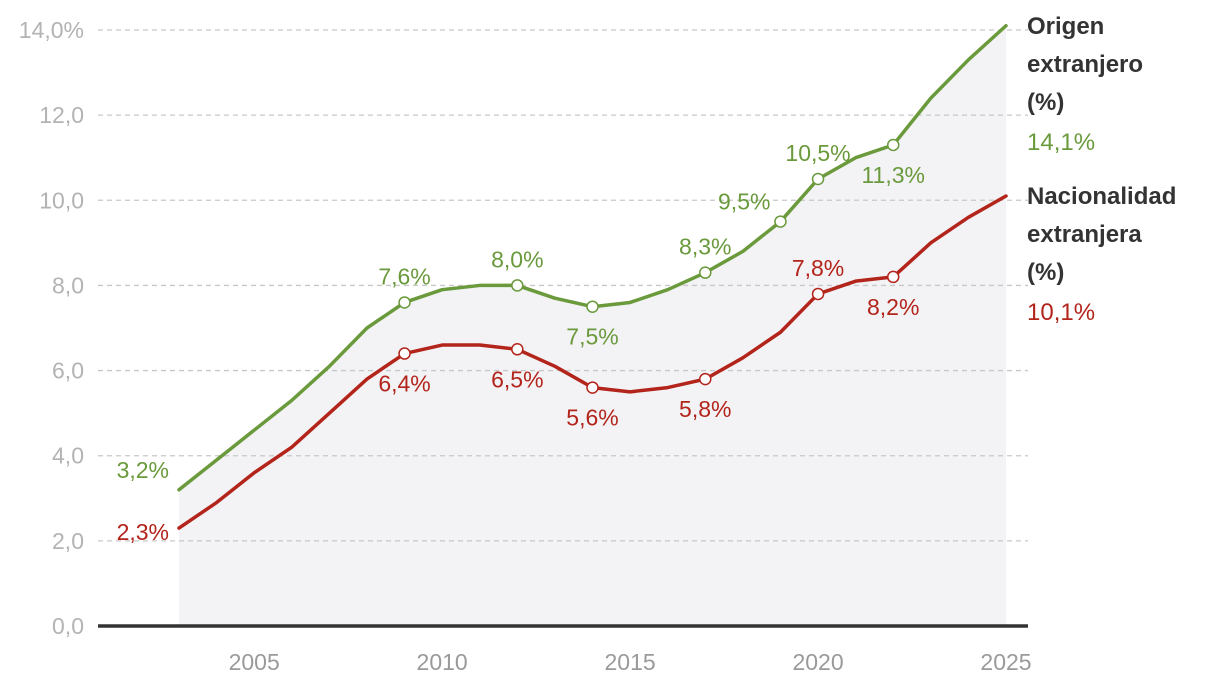  What do you see at coordinates (893, 307) in the screenshot?
I see `data-label: 8,2%` at bounding box center [893, 307].